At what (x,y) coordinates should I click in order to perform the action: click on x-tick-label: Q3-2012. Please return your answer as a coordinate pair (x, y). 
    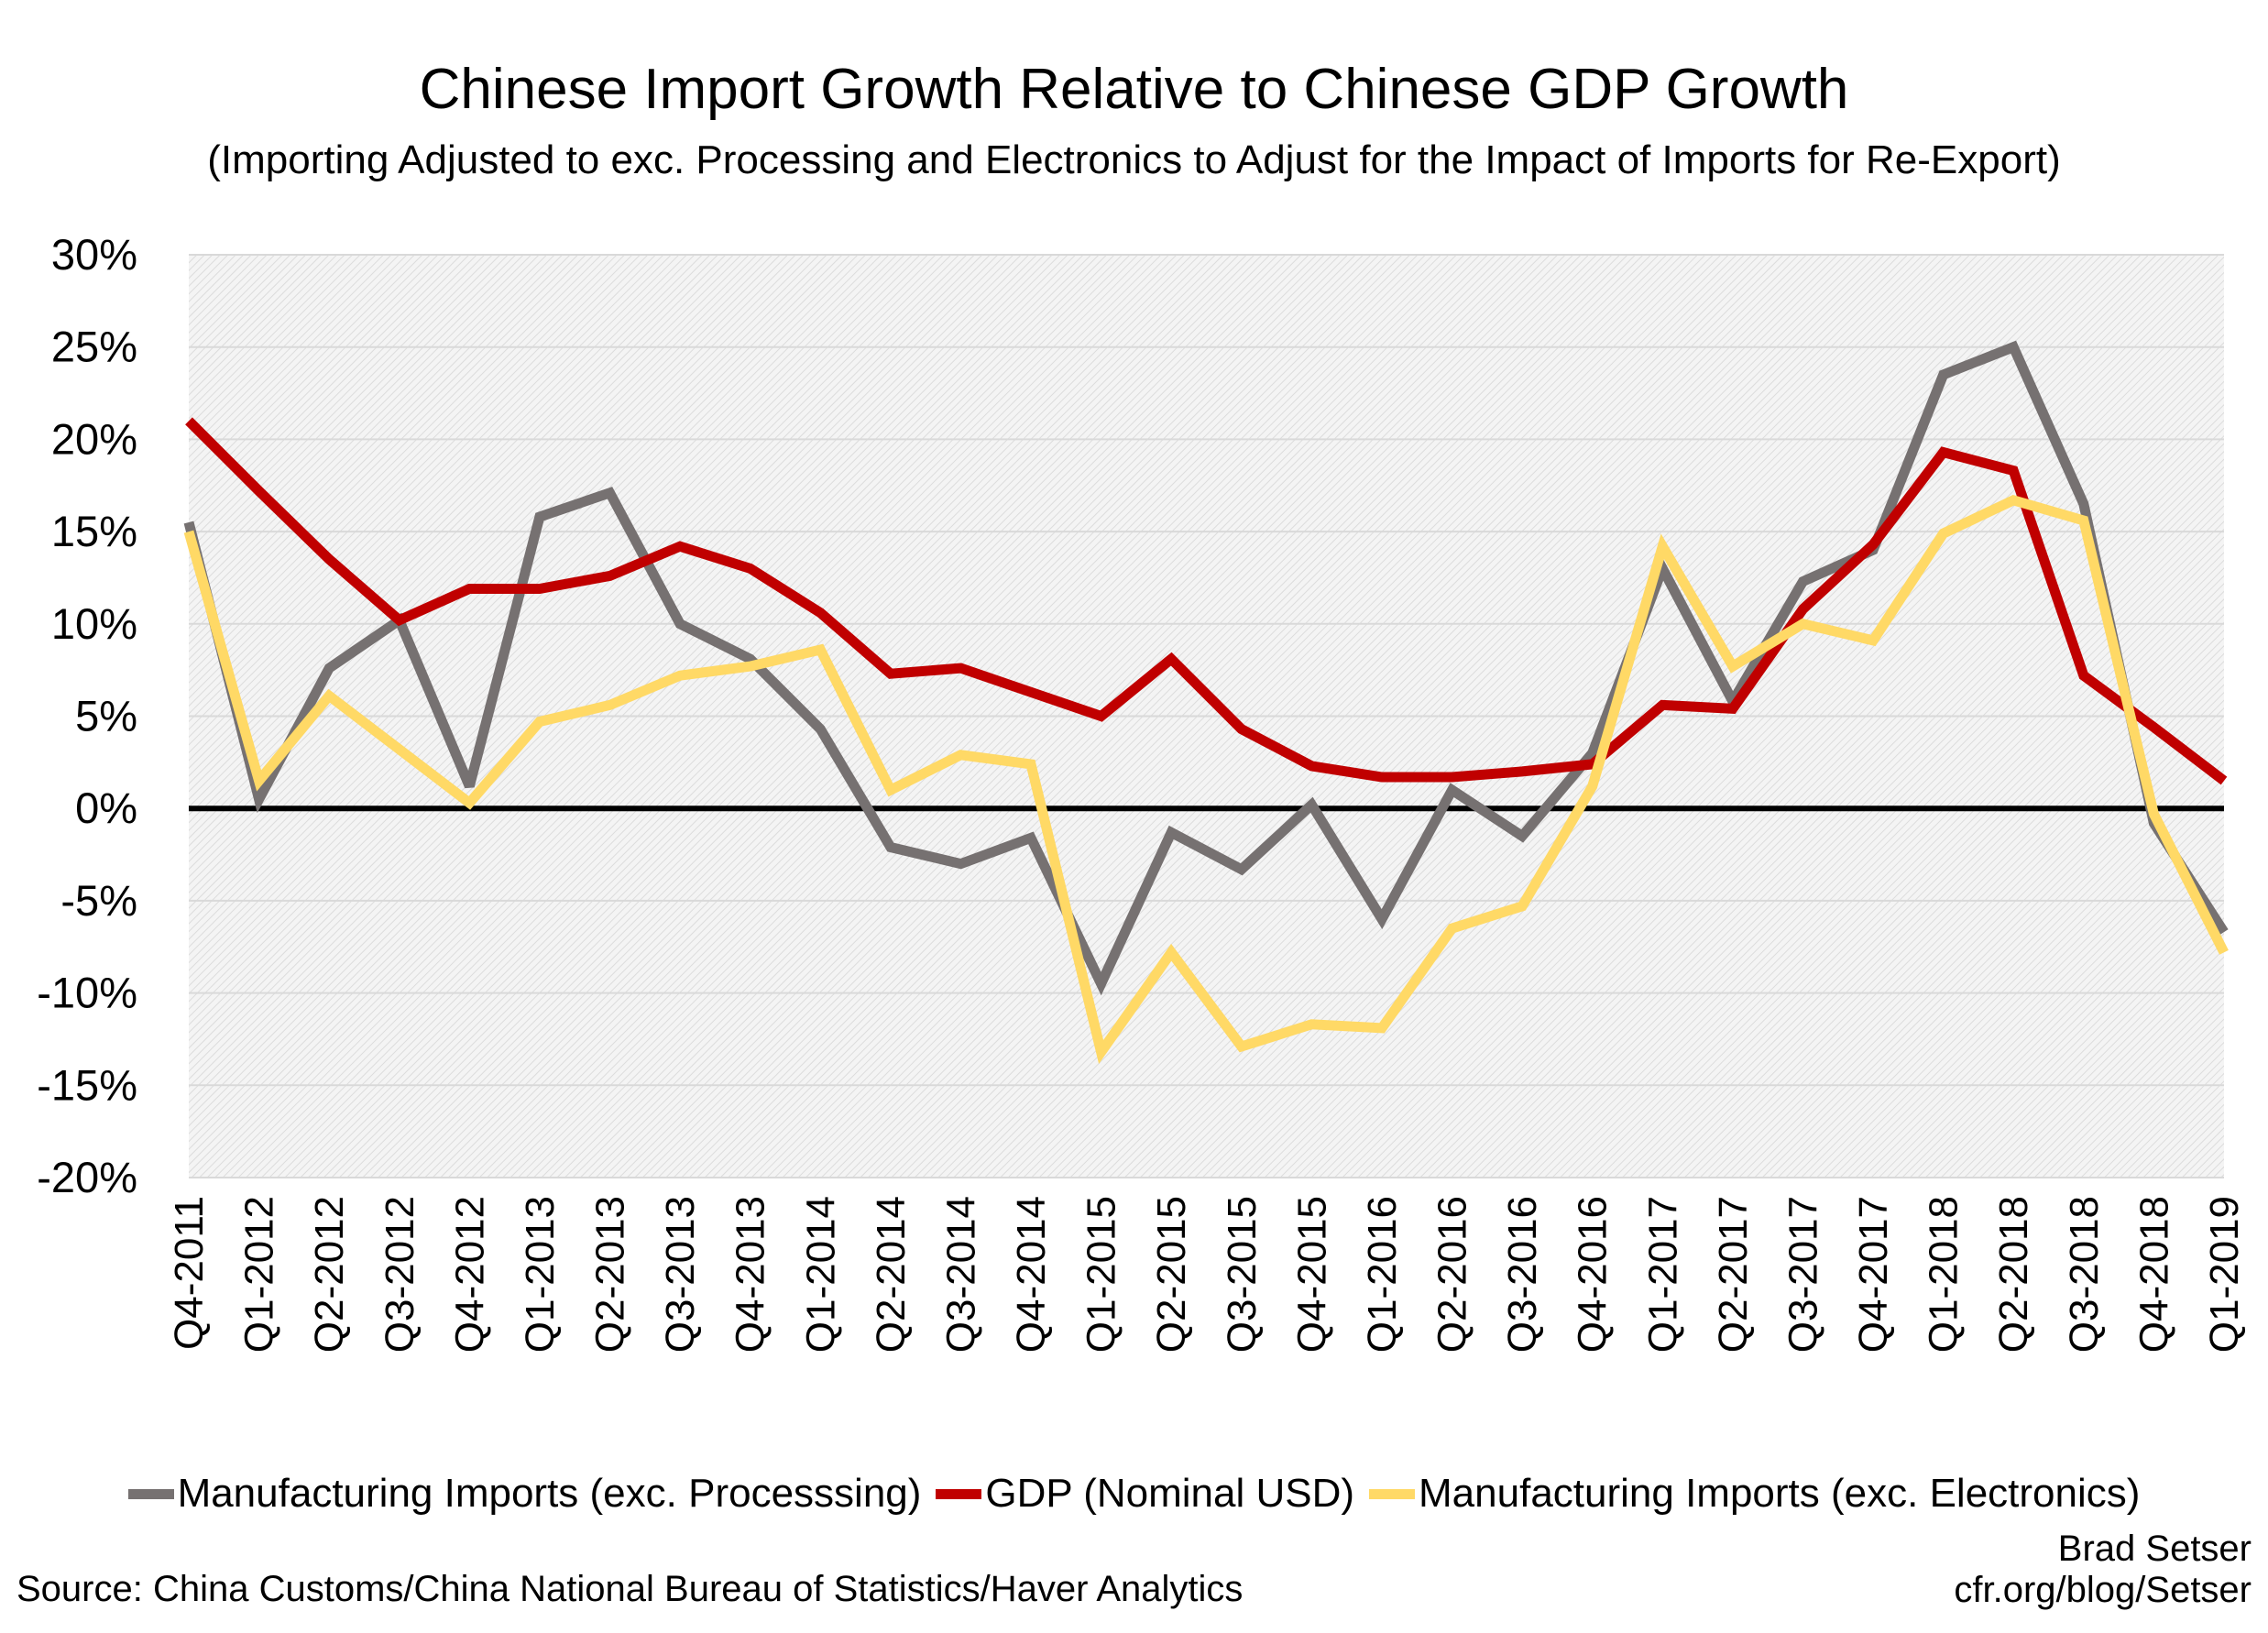
    Looking at the image, I should click on (400, 1274).